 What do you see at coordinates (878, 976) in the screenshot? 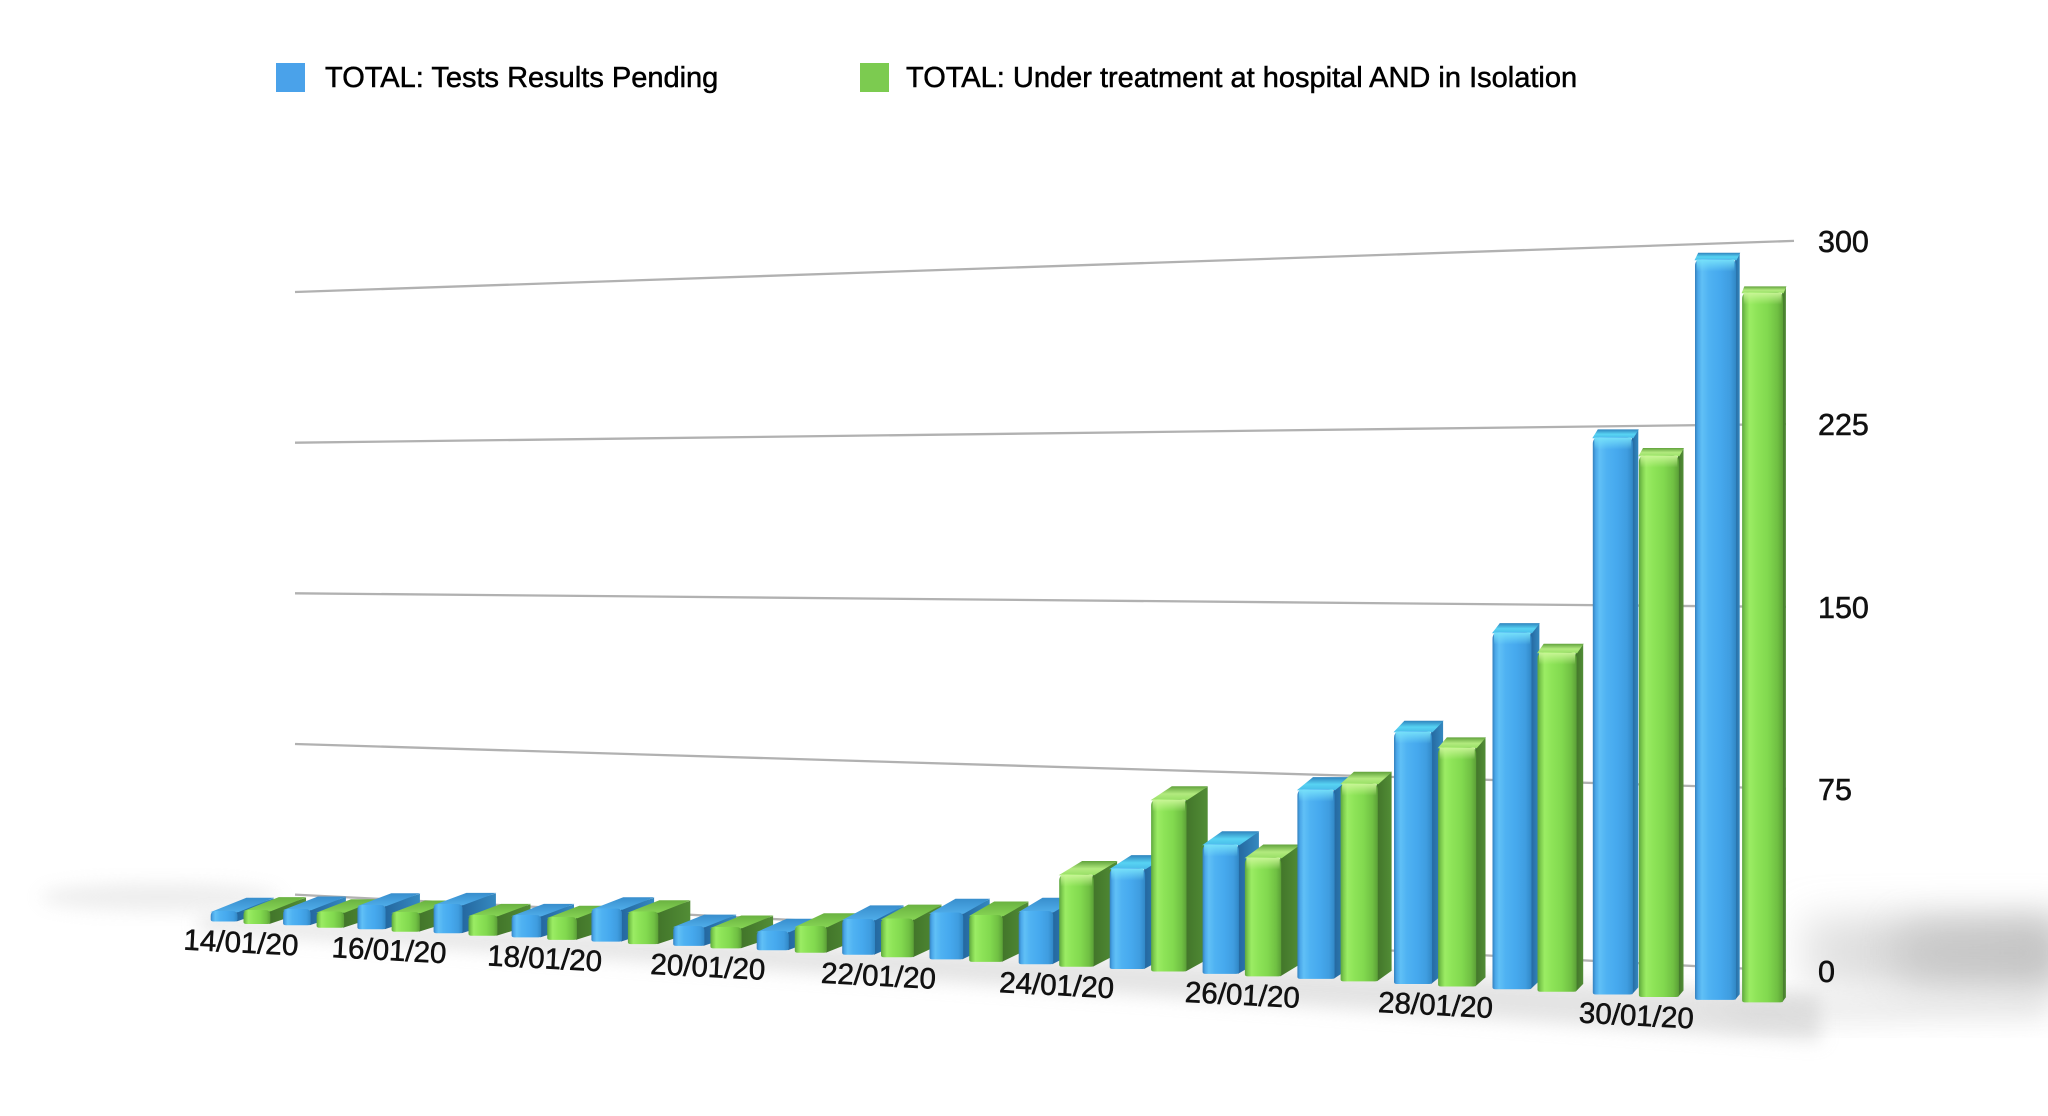
I see `svg-text: 22/01/20` at bounding box center [878, 976].